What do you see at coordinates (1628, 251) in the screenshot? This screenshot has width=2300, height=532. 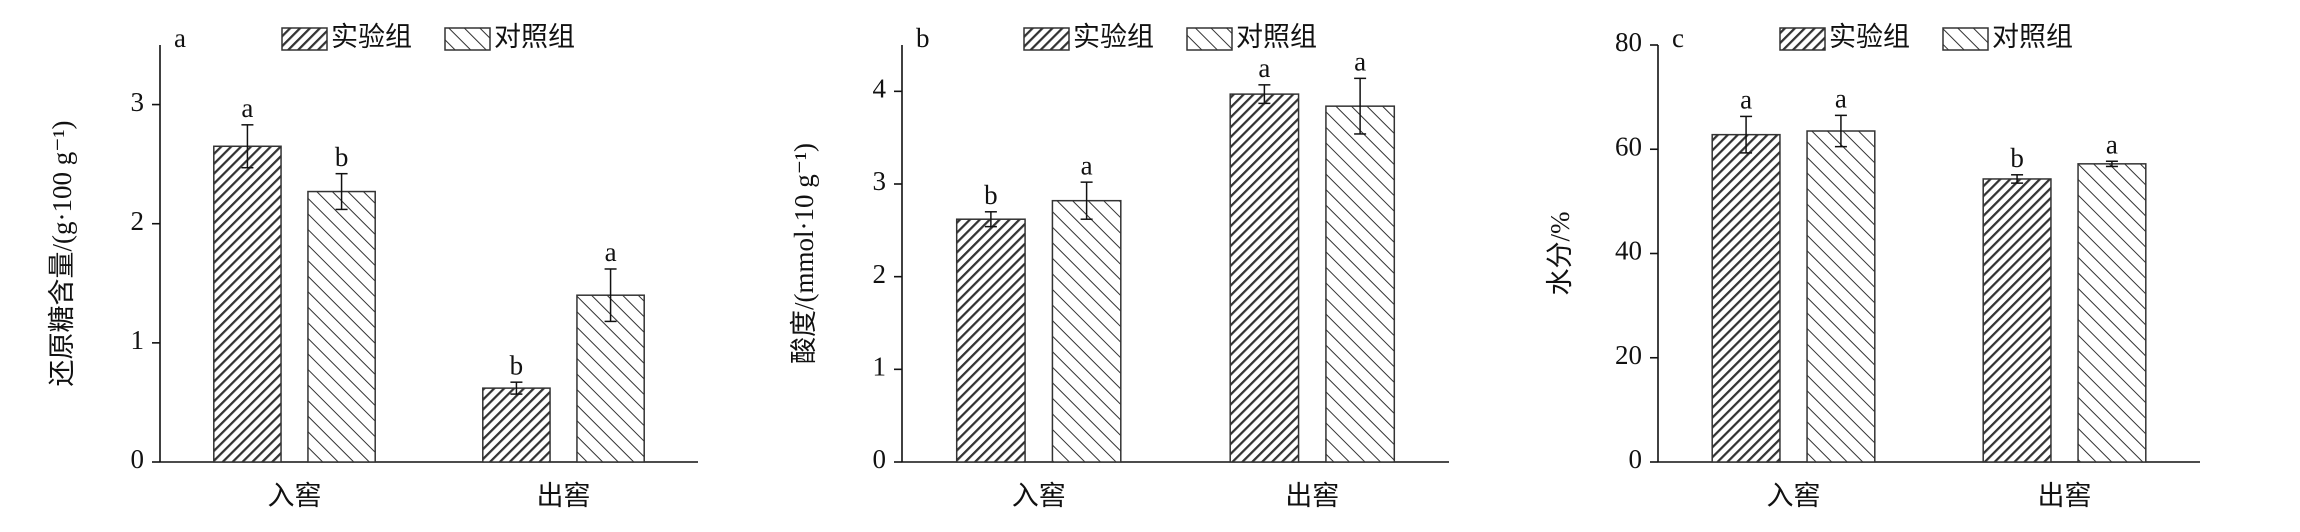 I see `y-tick-label: 40` at bounding box center [1628, 251].